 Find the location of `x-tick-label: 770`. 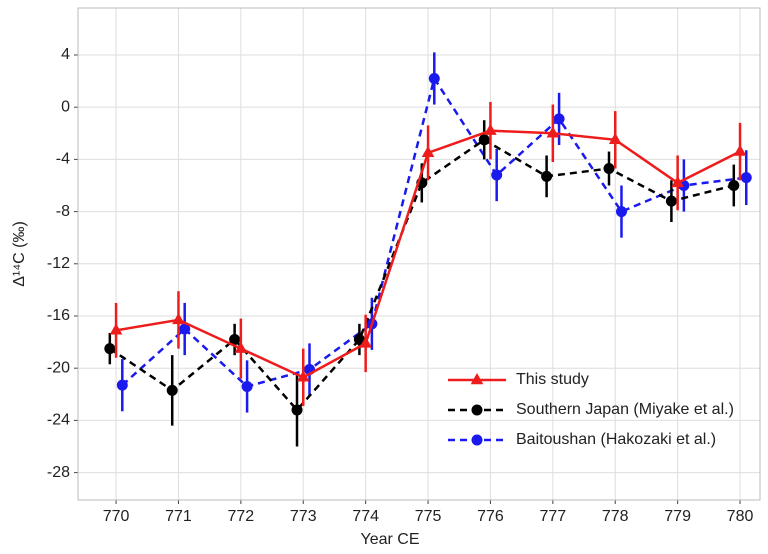

x-tick-label: 770 is located at coordinates (116, 516).